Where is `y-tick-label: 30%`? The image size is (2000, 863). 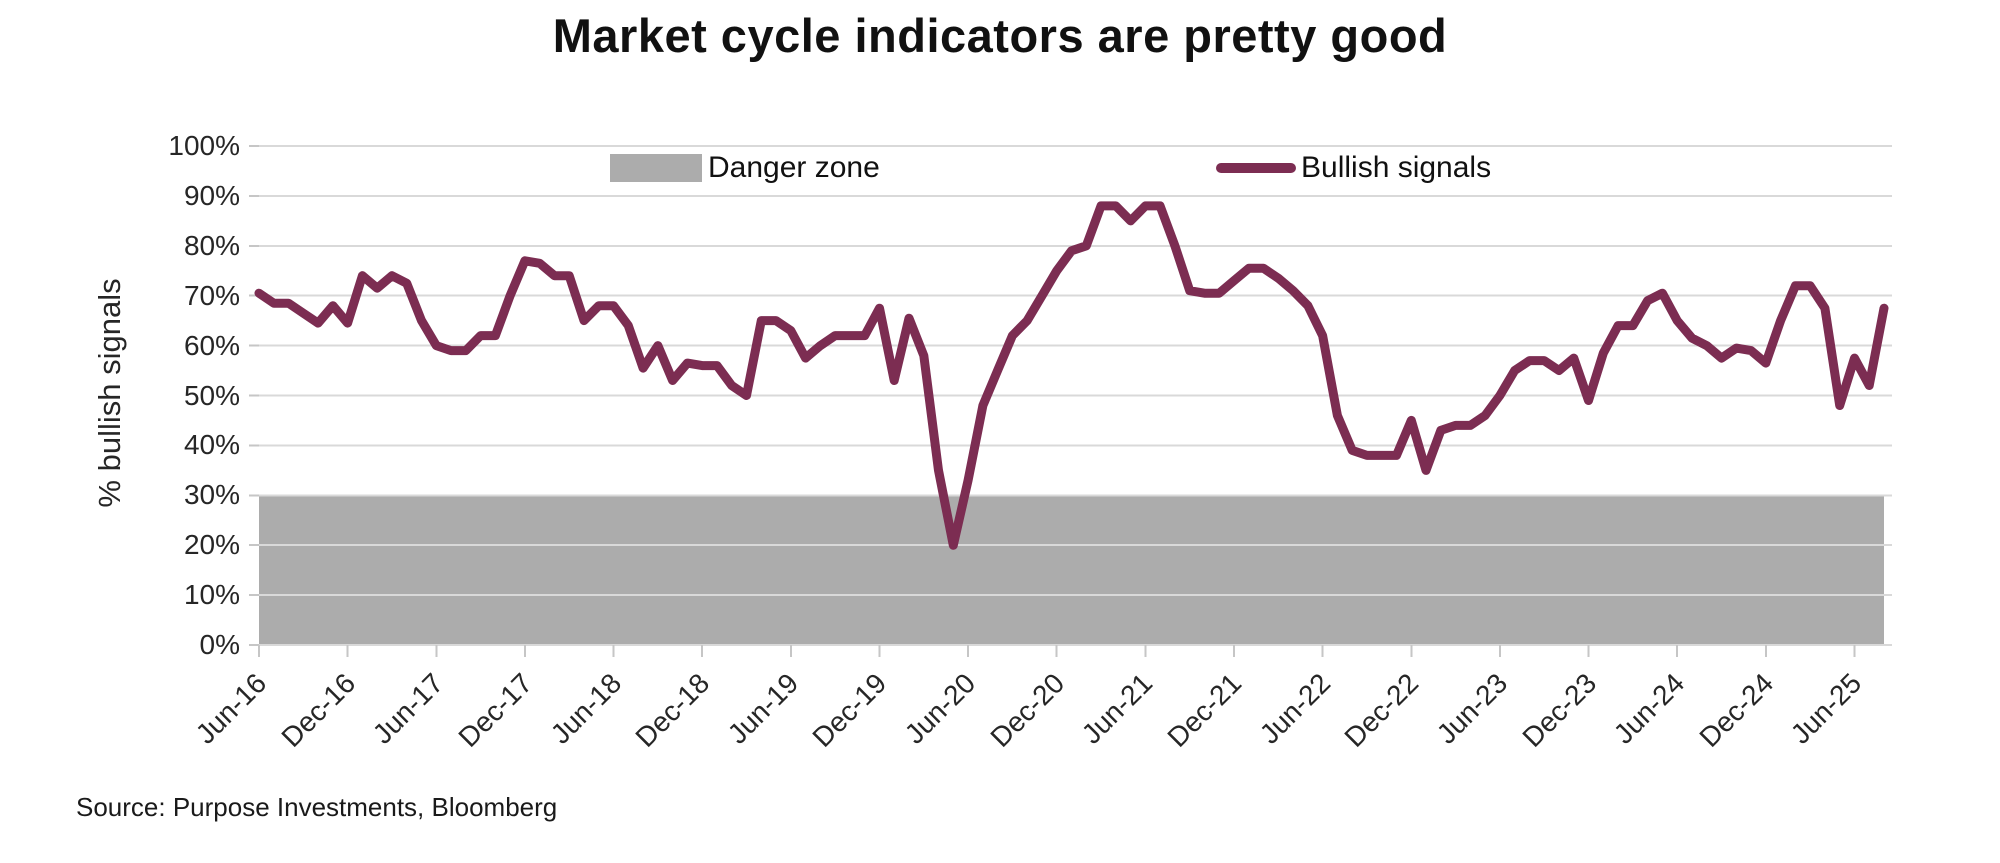 y-tick-label: 30% is located at coordinates (211, 495).